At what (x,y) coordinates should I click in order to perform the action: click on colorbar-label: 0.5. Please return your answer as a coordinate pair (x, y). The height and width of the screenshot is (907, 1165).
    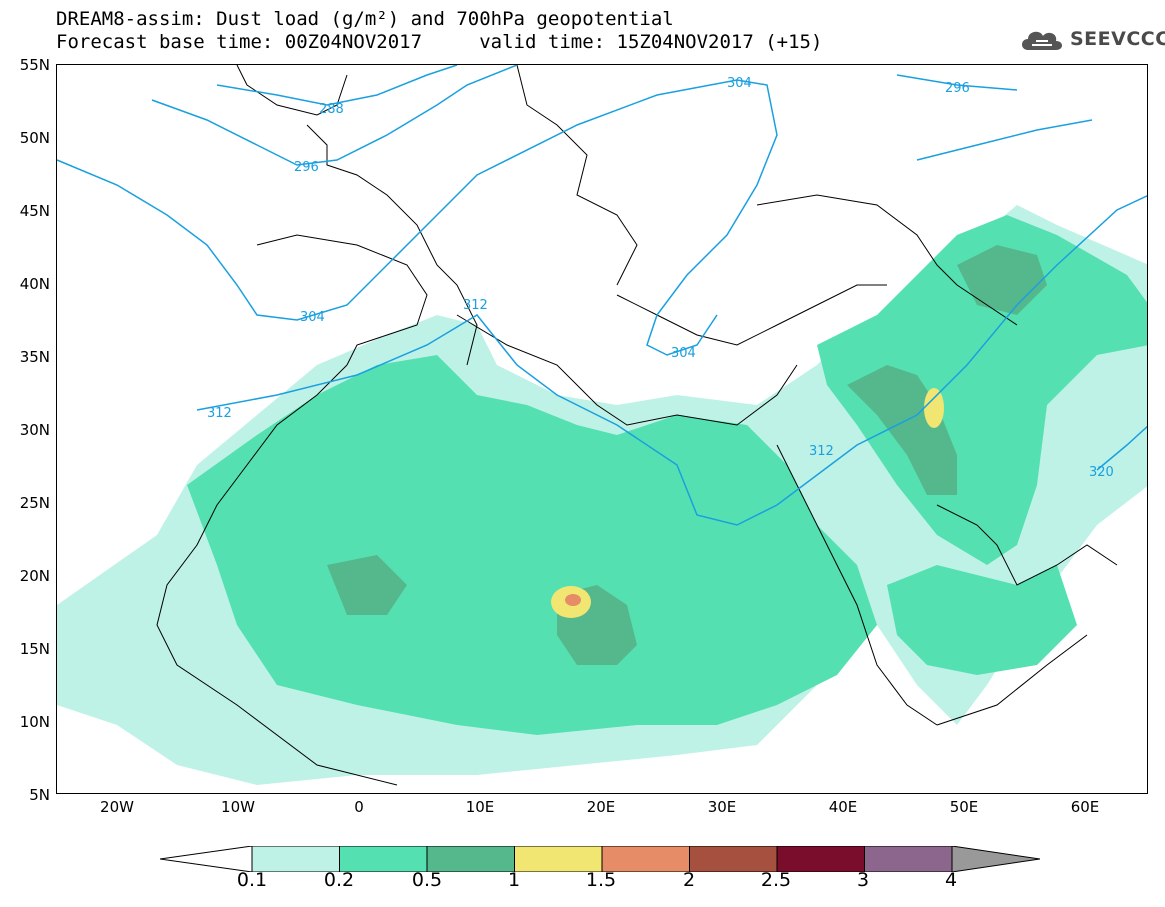
    Looking at the image, I should click on (427, 880).